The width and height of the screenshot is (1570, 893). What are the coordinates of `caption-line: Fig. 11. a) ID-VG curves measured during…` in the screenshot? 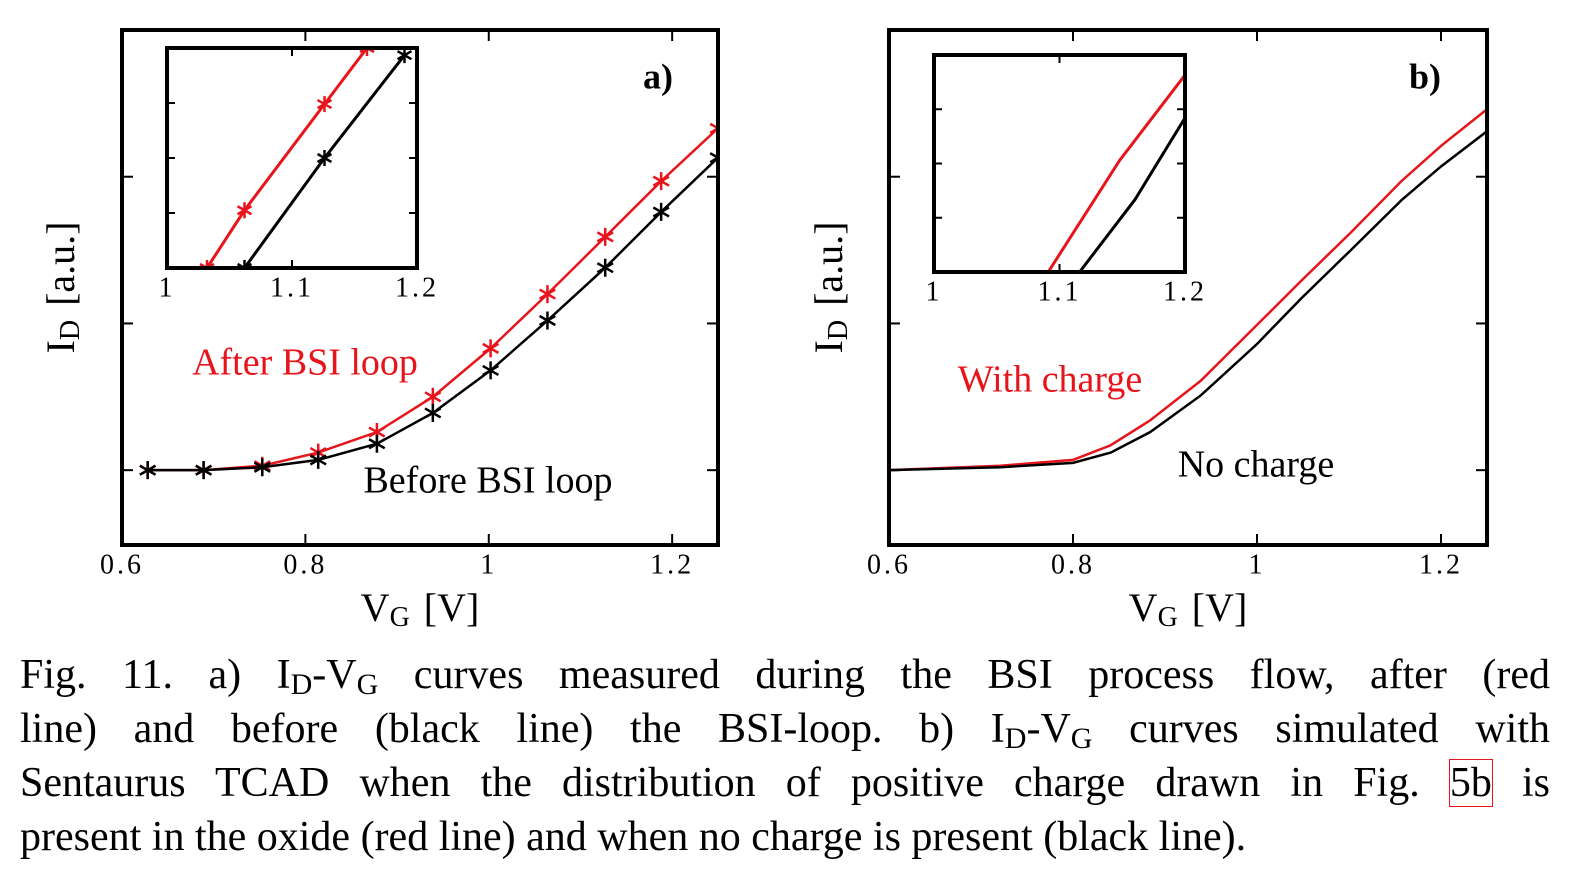 It's located at (785, 675).